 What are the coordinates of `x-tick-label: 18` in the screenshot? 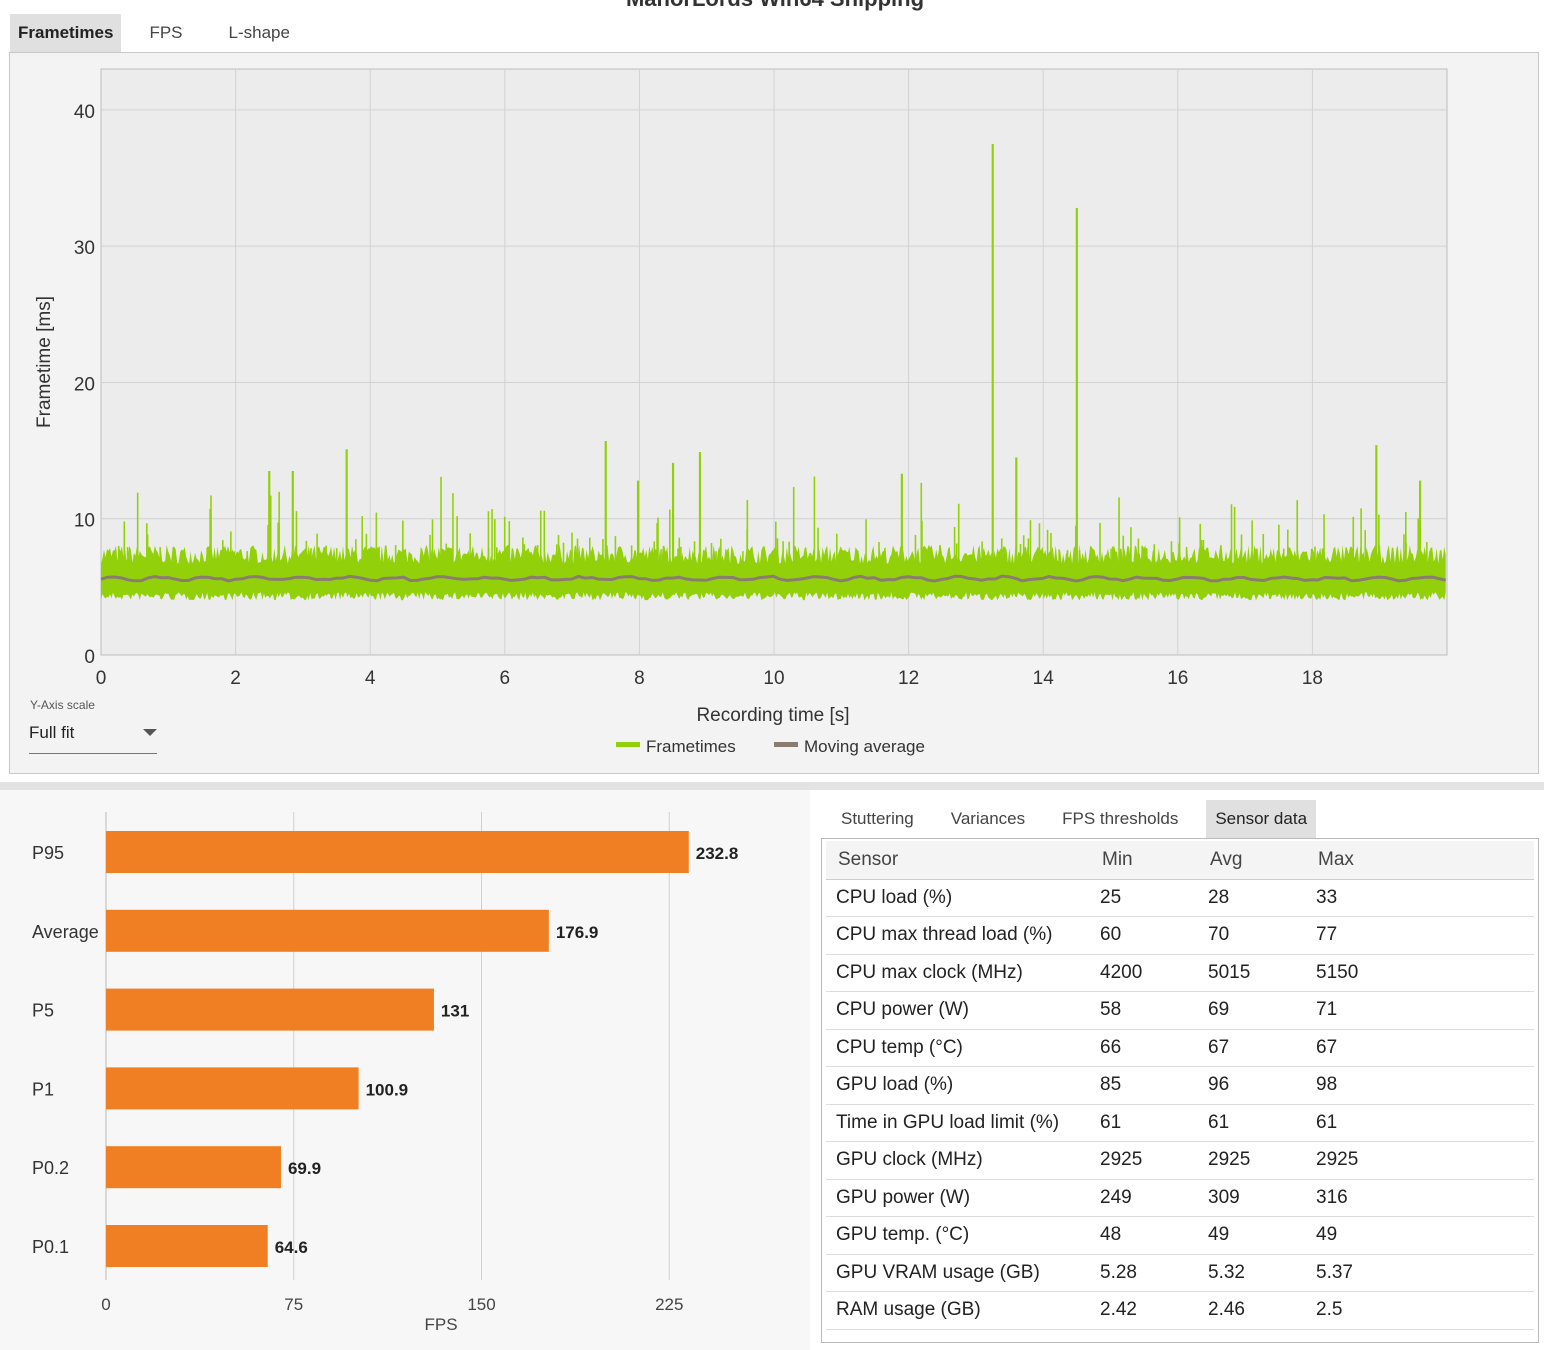 It's located at (1312, 678).